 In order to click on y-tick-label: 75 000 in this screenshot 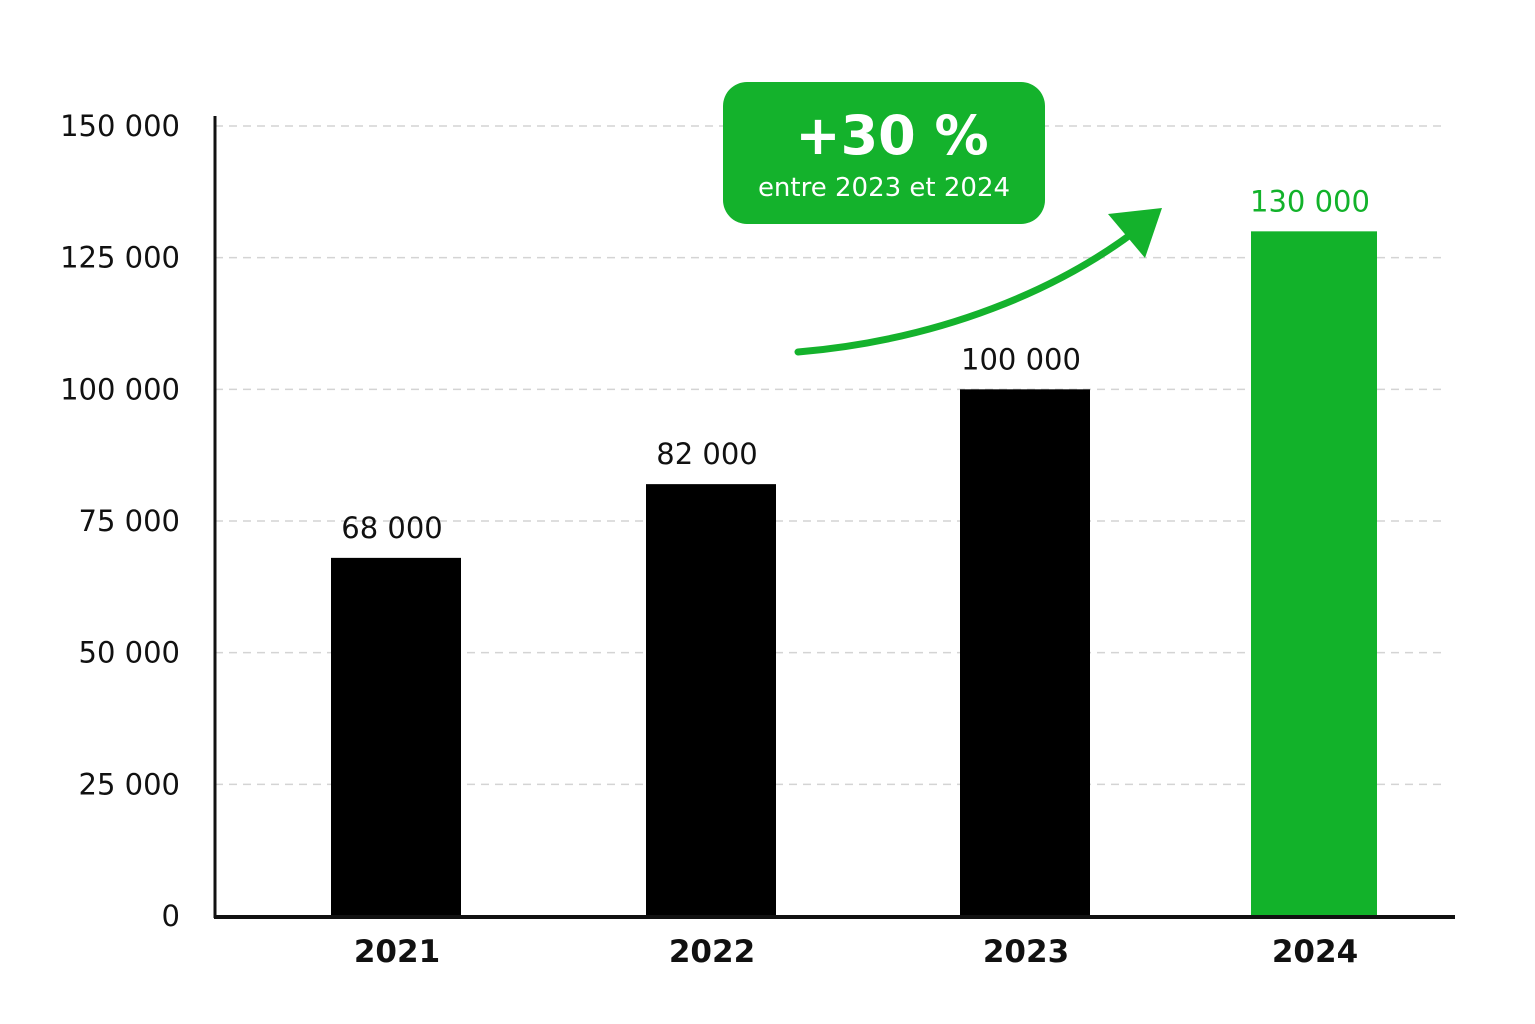, I will do `click(129, 521)`.